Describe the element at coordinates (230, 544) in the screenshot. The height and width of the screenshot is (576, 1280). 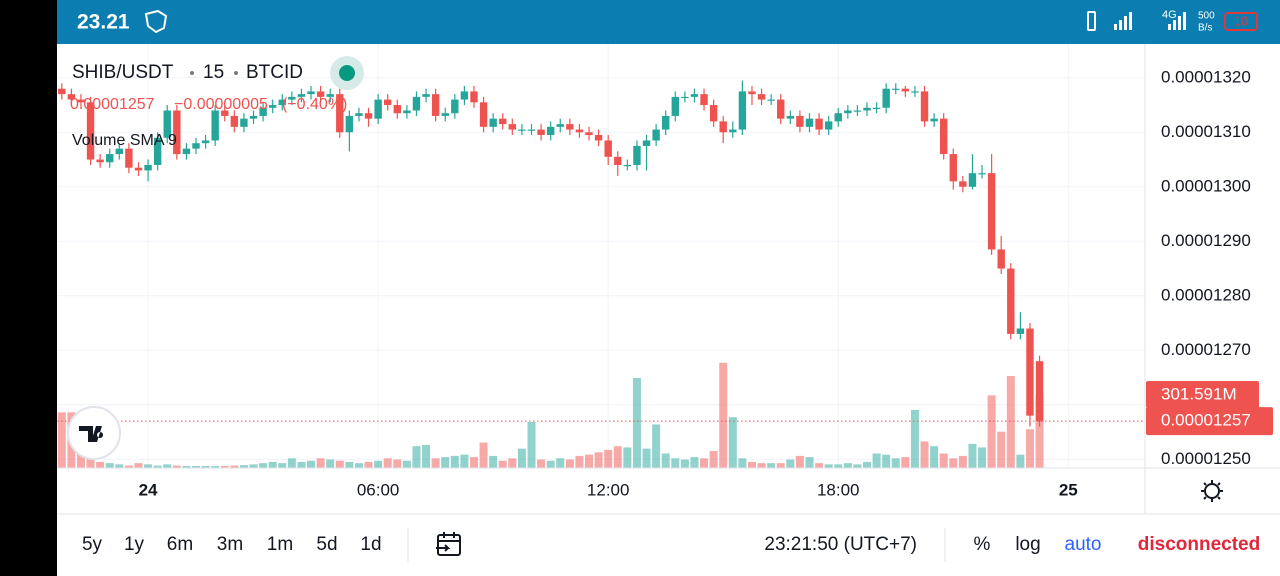
I see `range-button: 3m` at that location.